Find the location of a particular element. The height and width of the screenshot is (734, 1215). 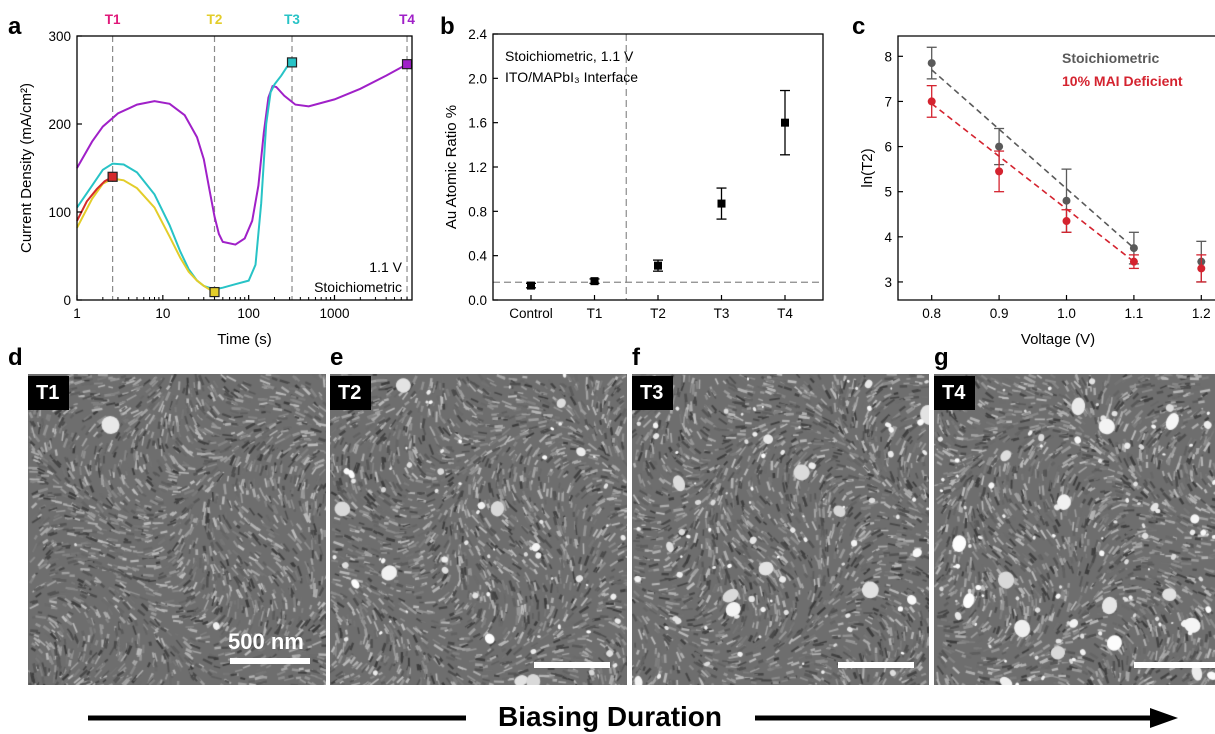

sem-tag-t1: T1 is located at coordinates (49, 393).